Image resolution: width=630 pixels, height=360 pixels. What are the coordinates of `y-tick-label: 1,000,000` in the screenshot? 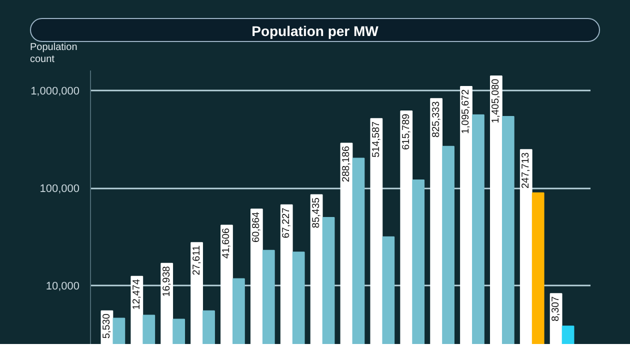 It's located at (55, 91).